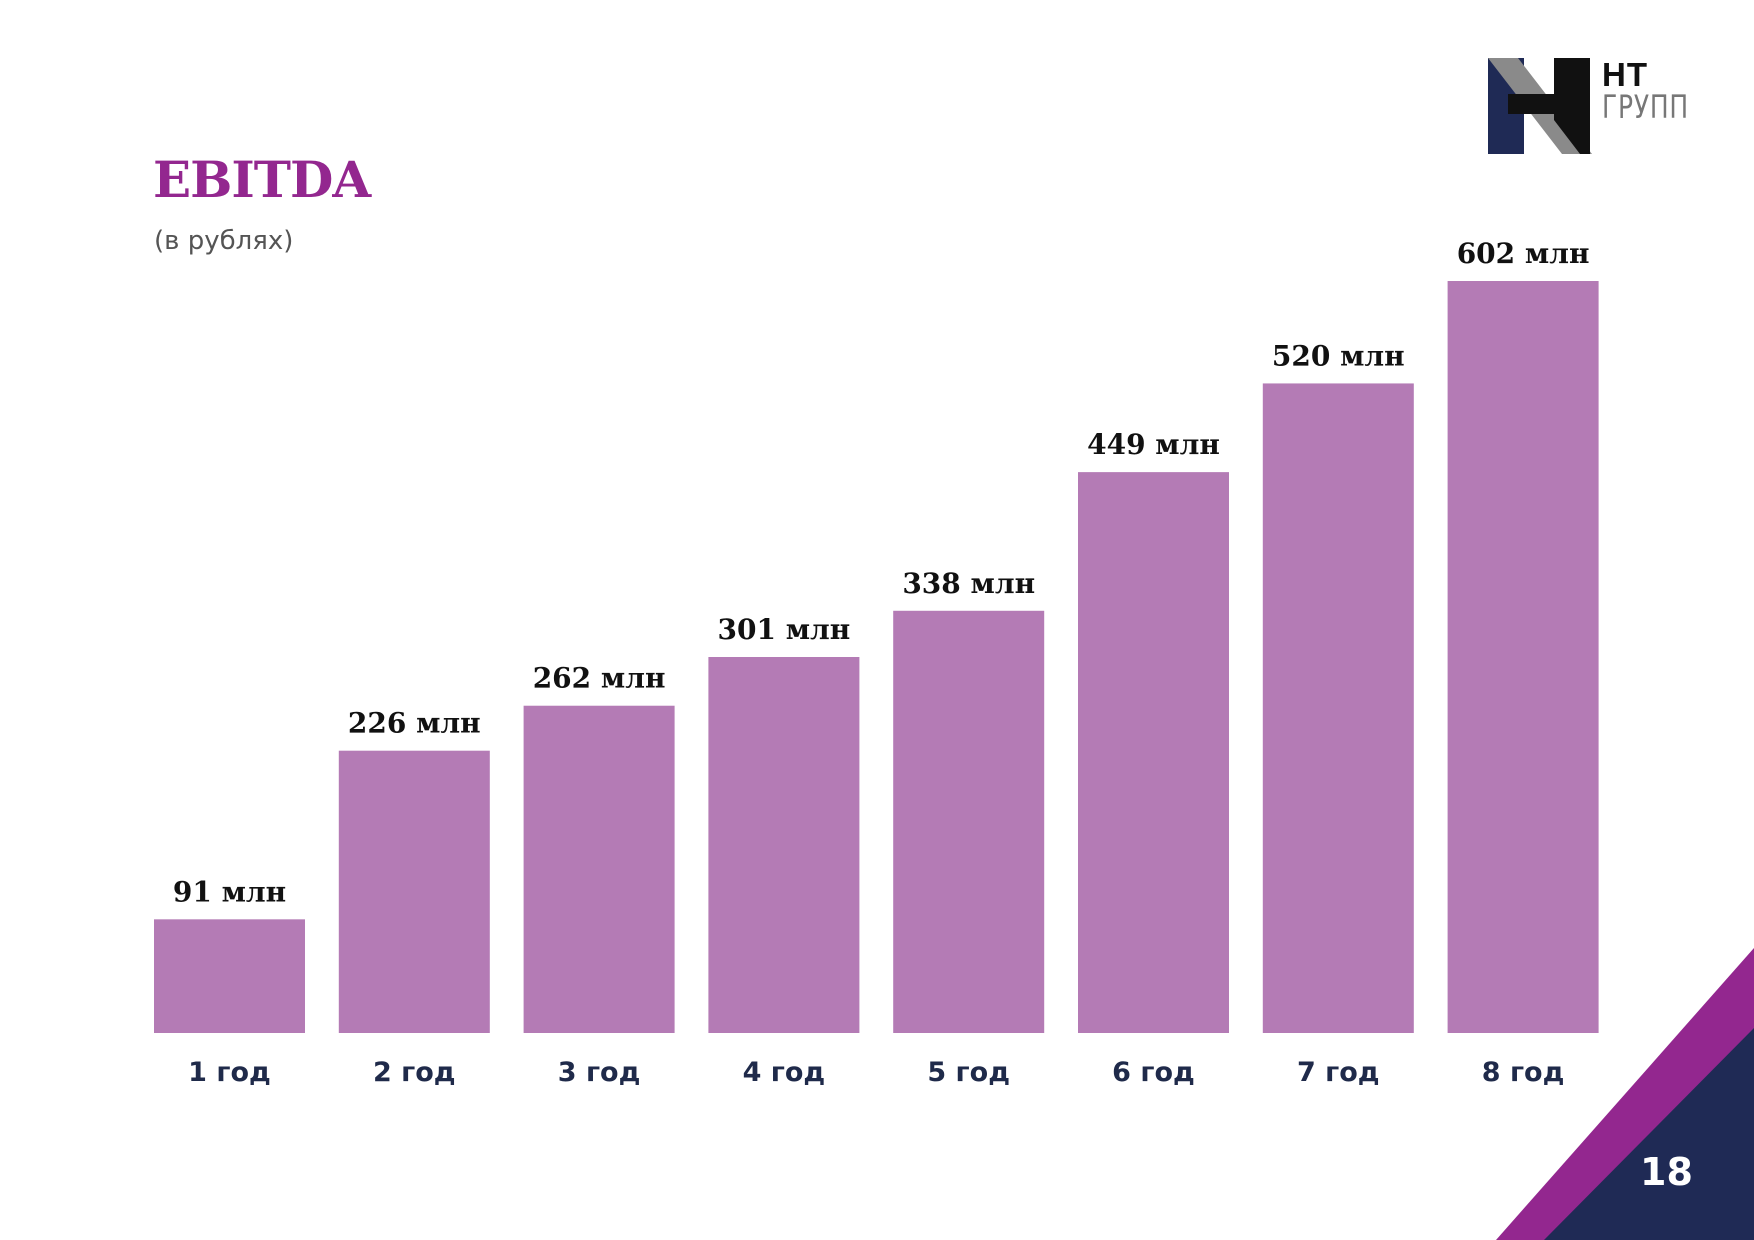 The image size is (1754, 1240). What do you see at coordinates (1597, 107) in the screenshot?
I see `company-logo: НТ ГРУПП` at bounding box center [1597, 107].